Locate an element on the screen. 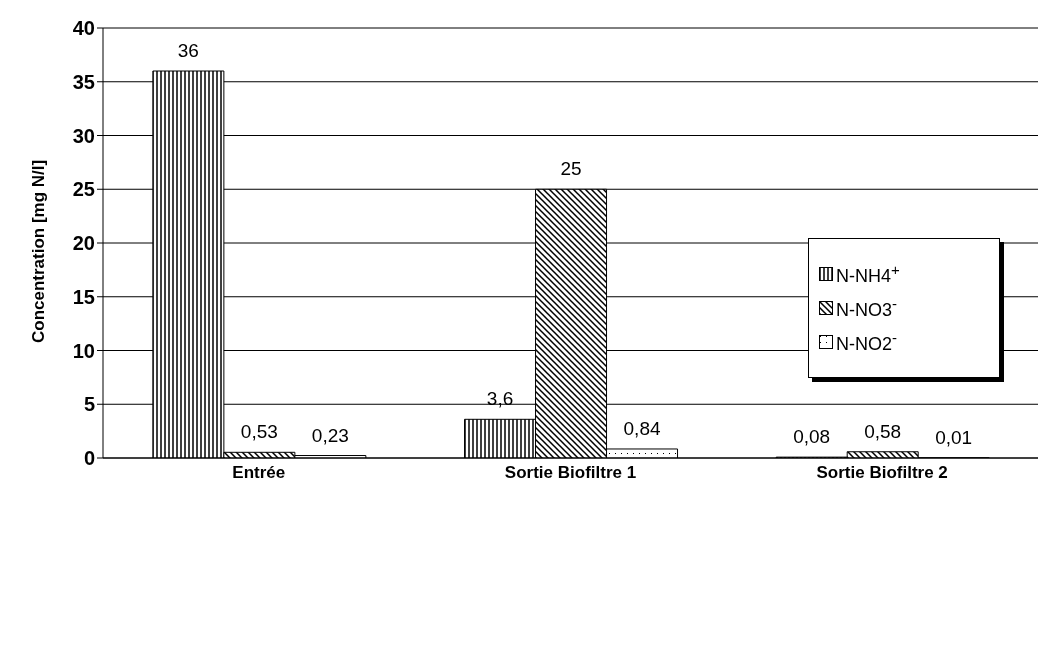 The width and height of the screenshot is (1055, 667). x-tick-label: Sortie Biofiltre 1 is located at coordinates (570, 473).